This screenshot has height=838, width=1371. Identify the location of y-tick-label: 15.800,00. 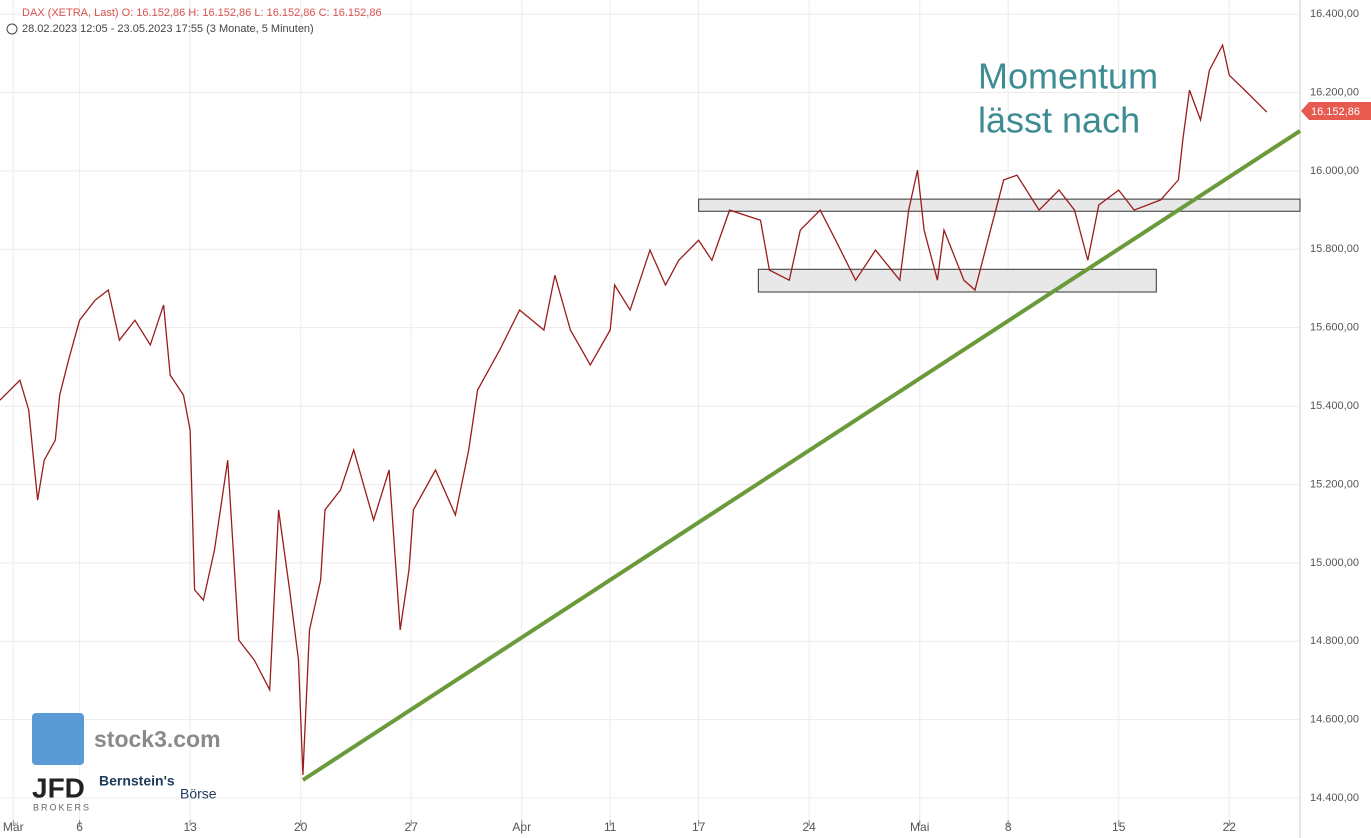
(1334, 249).